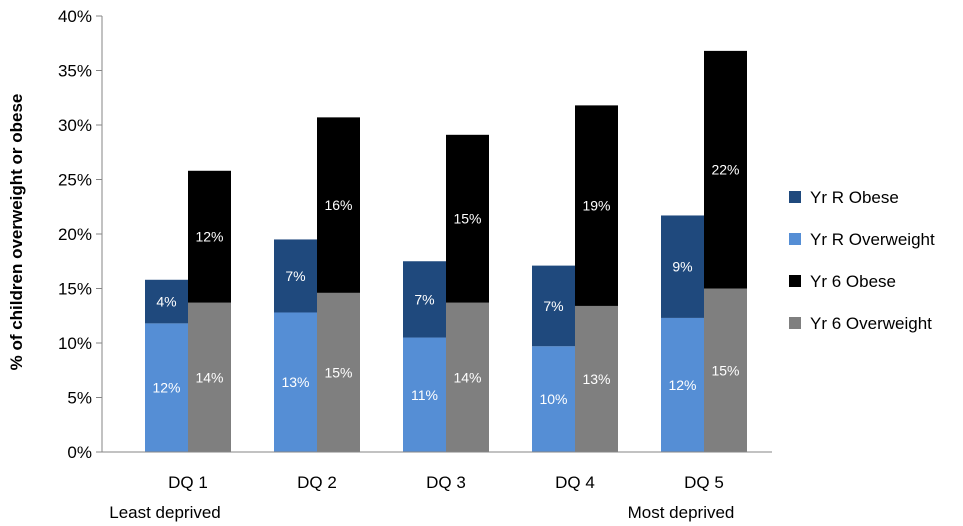  What do you see at coordinates (75, 16) in the screenshot?
I see `y-tick-label: 40%` at bounding box center [75, 16].